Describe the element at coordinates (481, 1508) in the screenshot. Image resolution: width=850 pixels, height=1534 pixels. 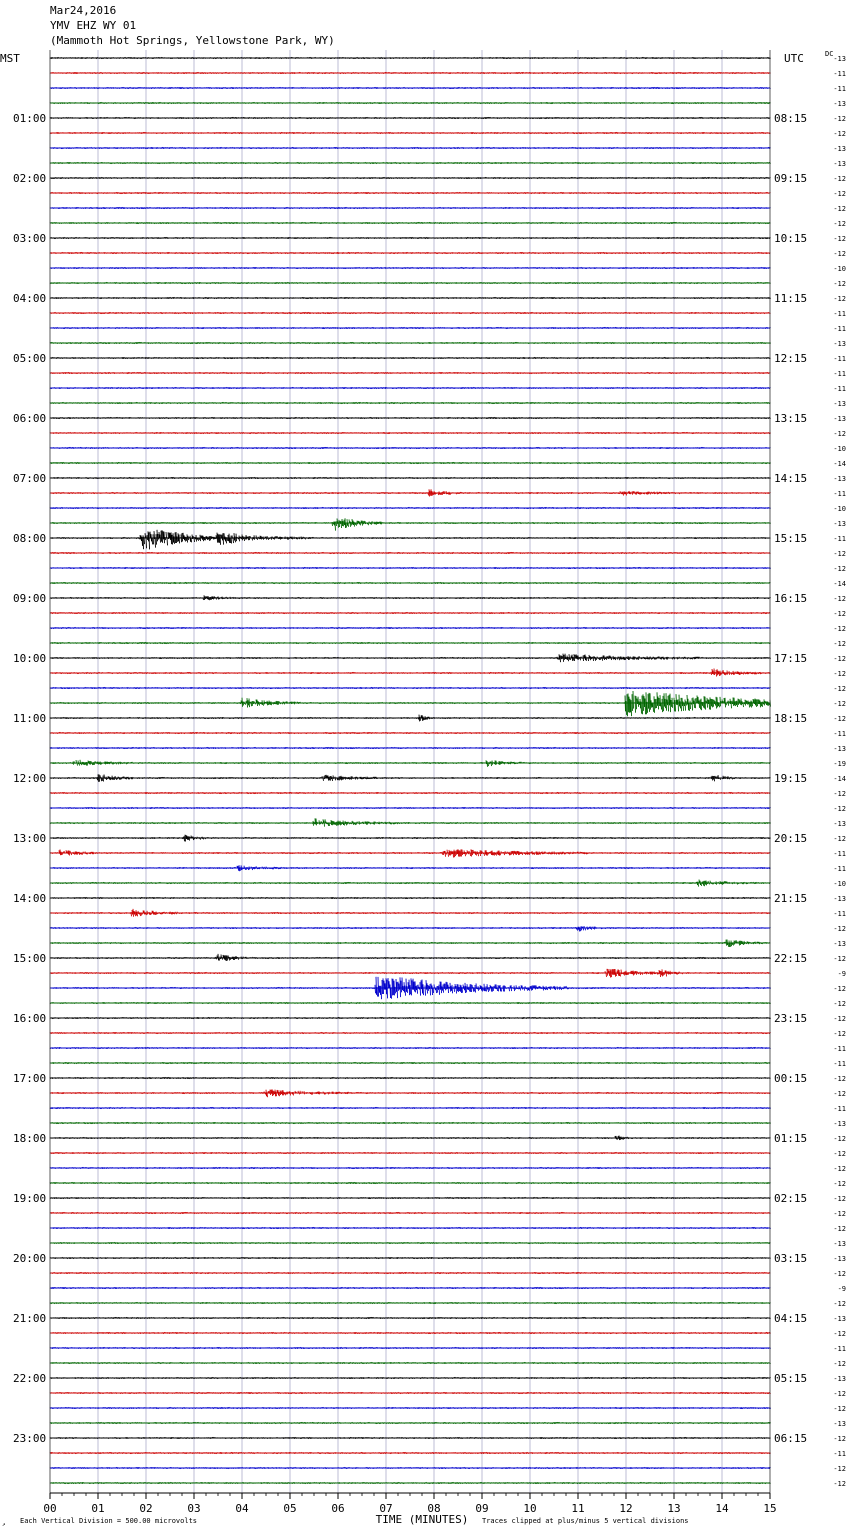
I see `x-tick-label: 09` at that location.